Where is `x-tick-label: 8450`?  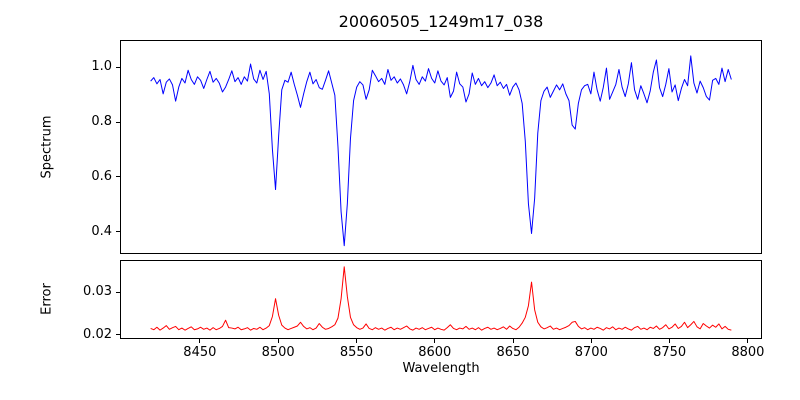 x-tick-label: 8450 is located at coordinates (200, 352).